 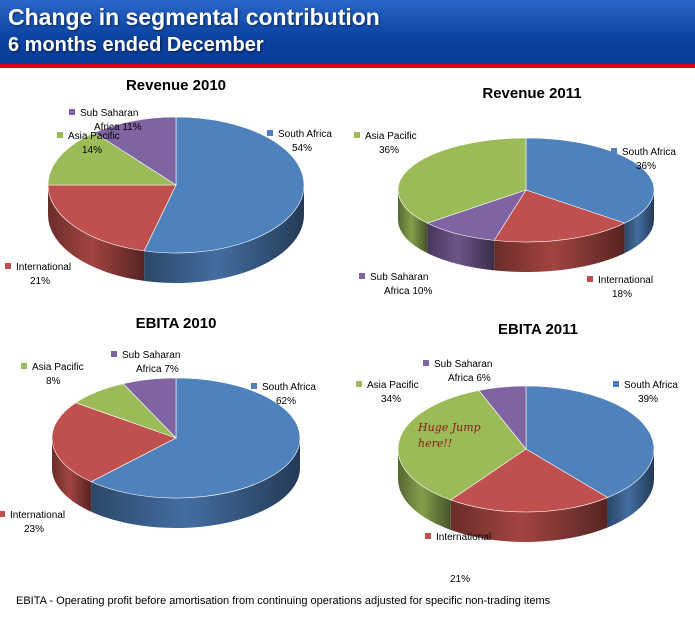 I want to click on annotation-text: Huge Jump here!!, so click(x=449, y=435).